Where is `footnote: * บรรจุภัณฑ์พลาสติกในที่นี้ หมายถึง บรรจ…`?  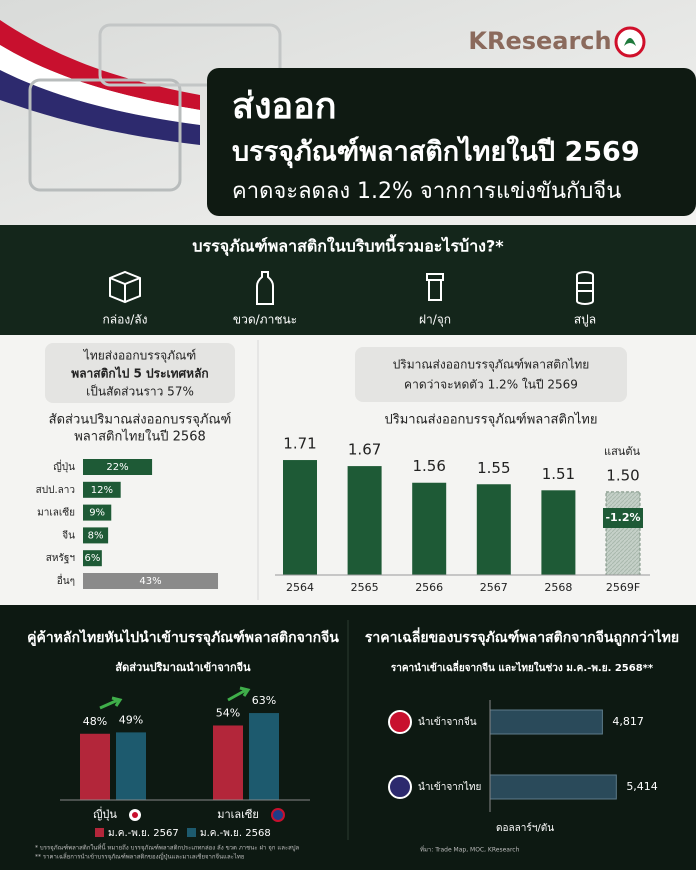
footnote: * บรรจุภัณฑ์พลาสติกในที่นี้ หมายถึง บรรจ… is located at coordinates (167, 847).